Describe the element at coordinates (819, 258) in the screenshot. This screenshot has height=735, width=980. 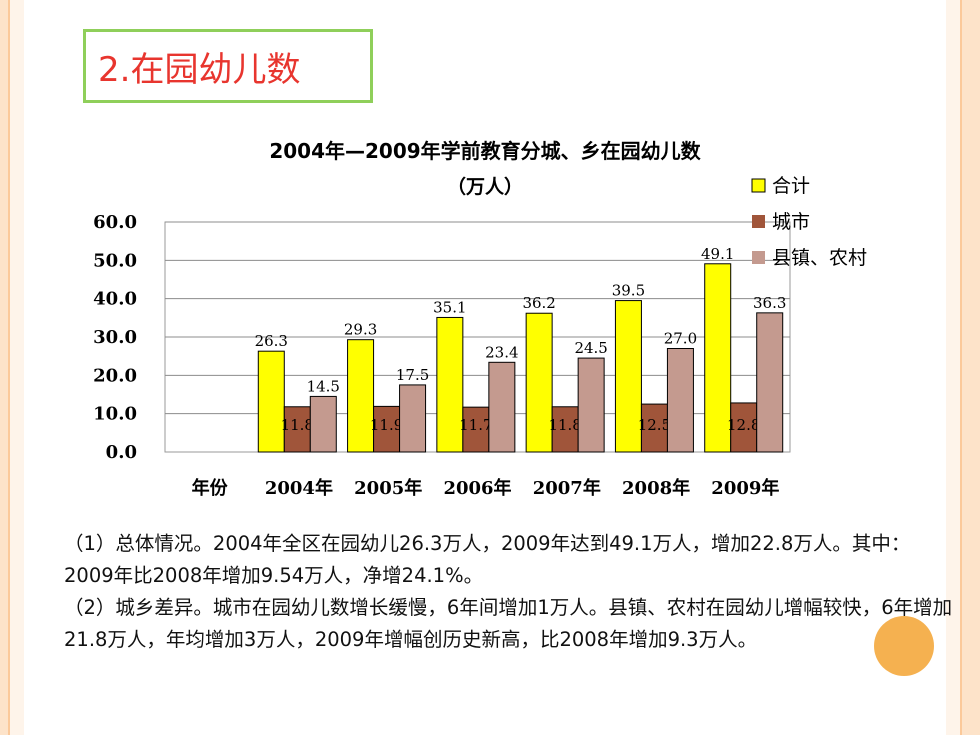
I see `legend-label: 县镇、农村` at that location.